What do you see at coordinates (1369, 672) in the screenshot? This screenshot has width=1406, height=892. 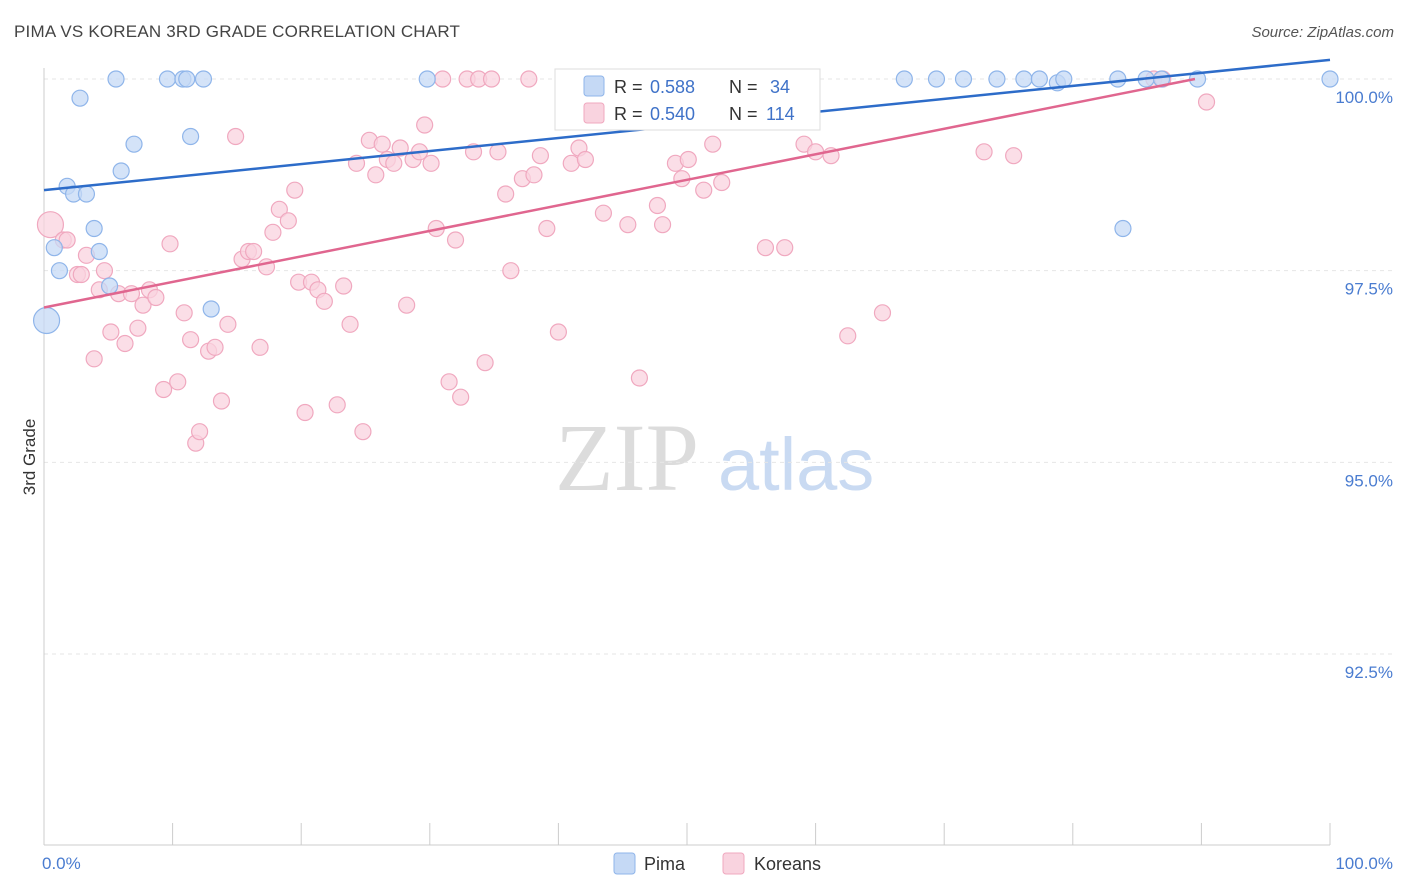 I see `y-tick-label: 92.5%` at bounding box center [1369, 672].